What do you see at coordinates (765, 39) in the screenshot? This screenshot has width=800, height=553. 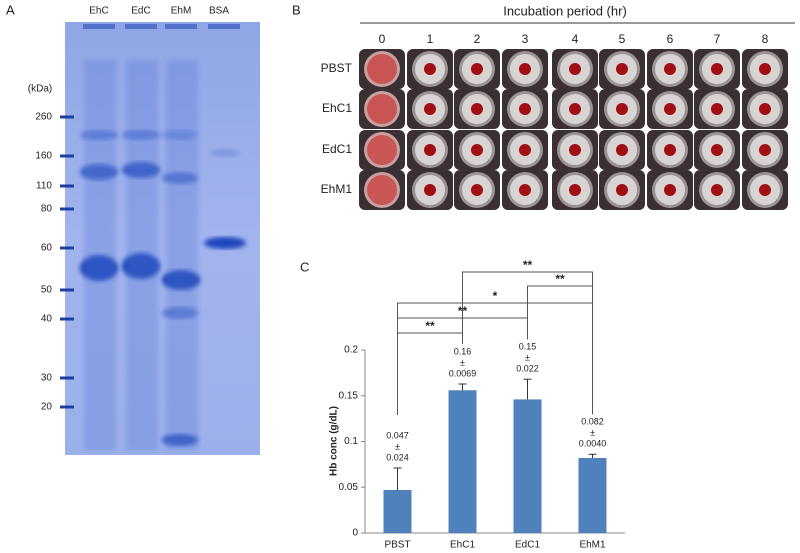 I see `column-label: 8` at bounding box center [765, 39].